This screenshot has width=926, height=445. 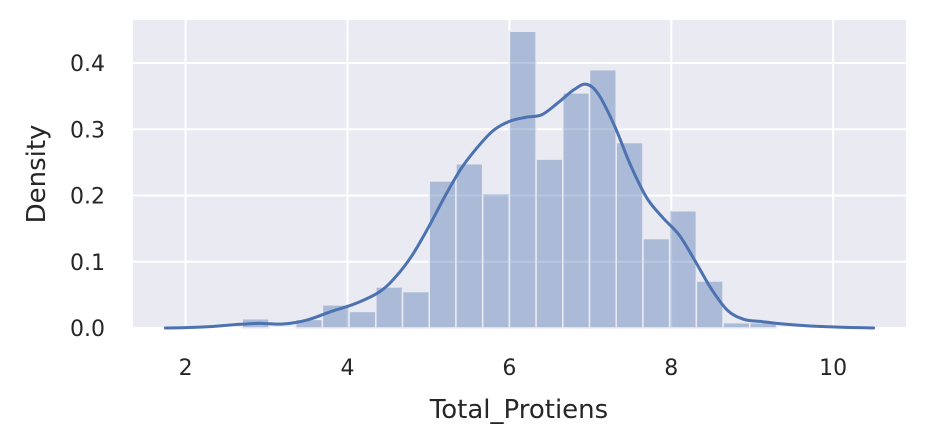 I want to click on y-tick-label: 0.1, so click(x=87, y=263).